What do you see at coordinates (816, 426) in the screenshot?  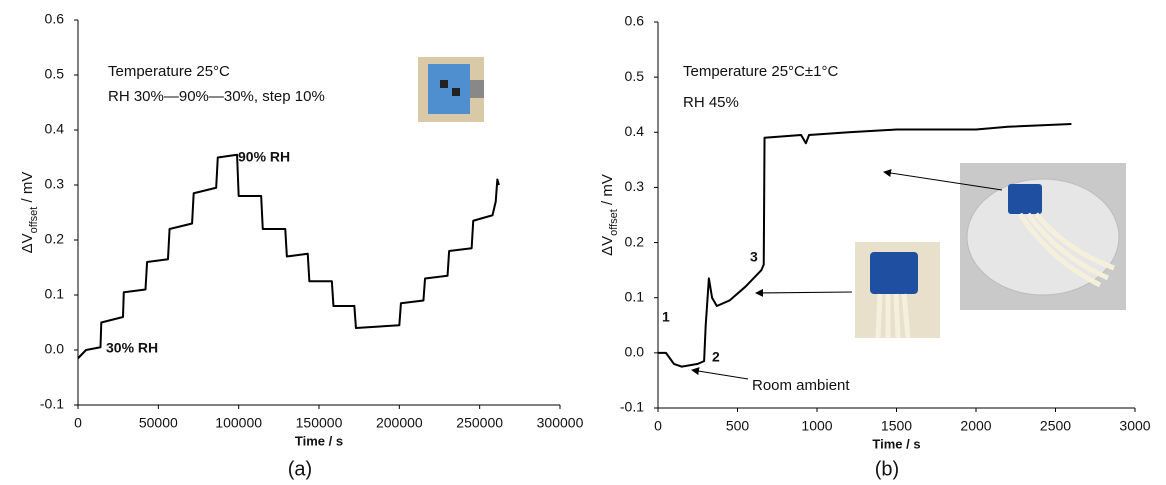 I see `x-tick-label: 1000` at bounding box center [816, 426].